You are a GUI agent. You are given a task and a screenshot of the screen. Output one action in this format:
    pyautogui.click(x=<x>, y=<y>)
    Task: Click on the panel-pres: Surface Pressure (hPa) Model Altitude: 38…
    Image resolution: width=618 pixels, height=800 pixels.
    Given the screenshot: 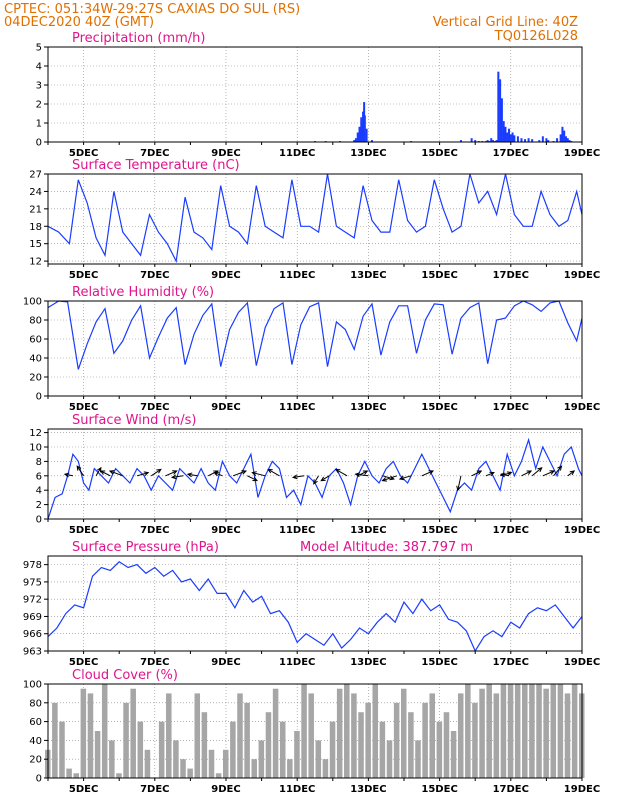 What is the action you would take?
    pyautogui.click(x=311, y=604)
    